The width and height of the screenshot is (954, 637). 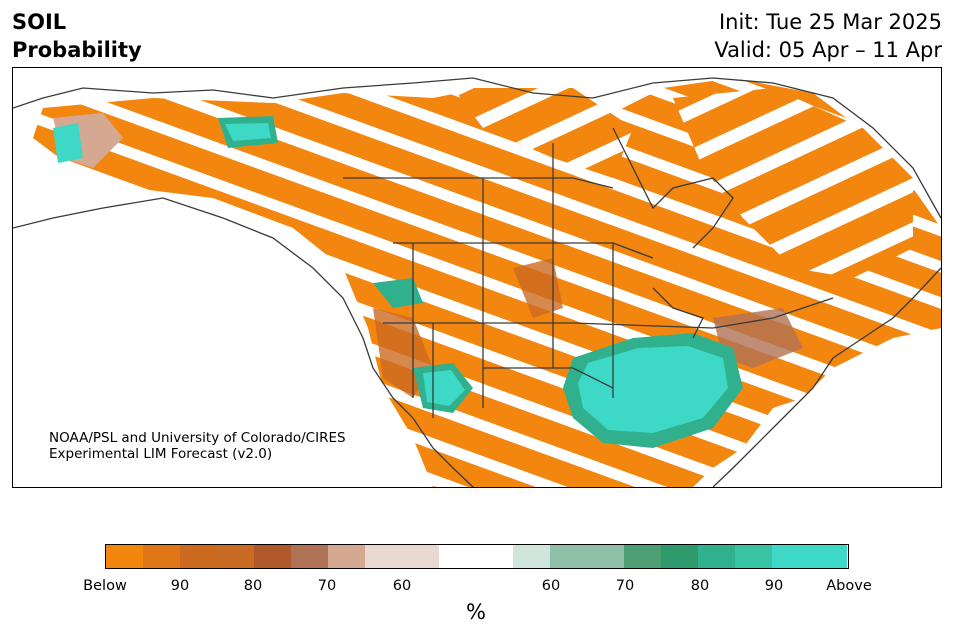 I want to click on init-date: Init: Tue 25 Mar 2025, so click(x=830, y=22).